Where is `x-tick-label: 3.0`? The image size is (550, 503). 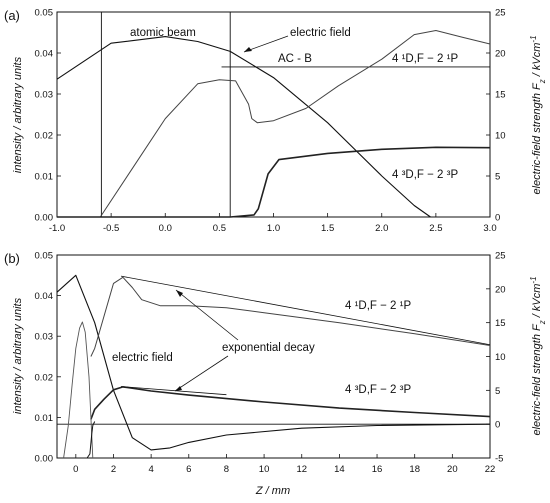
x-tick-label: 3.0 is located at coordinates (489, 228).